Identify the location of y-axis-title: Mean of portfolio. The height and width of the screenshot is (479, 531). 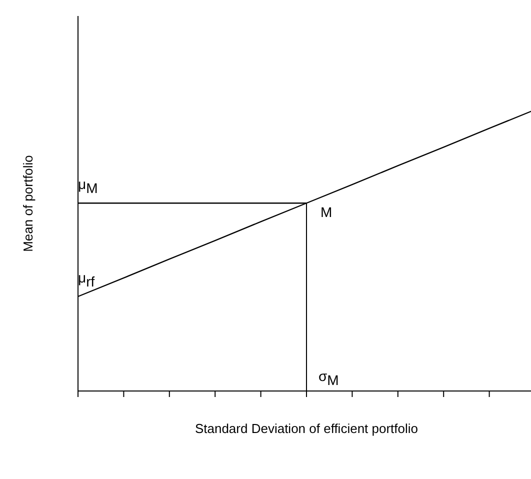
(28, 203).